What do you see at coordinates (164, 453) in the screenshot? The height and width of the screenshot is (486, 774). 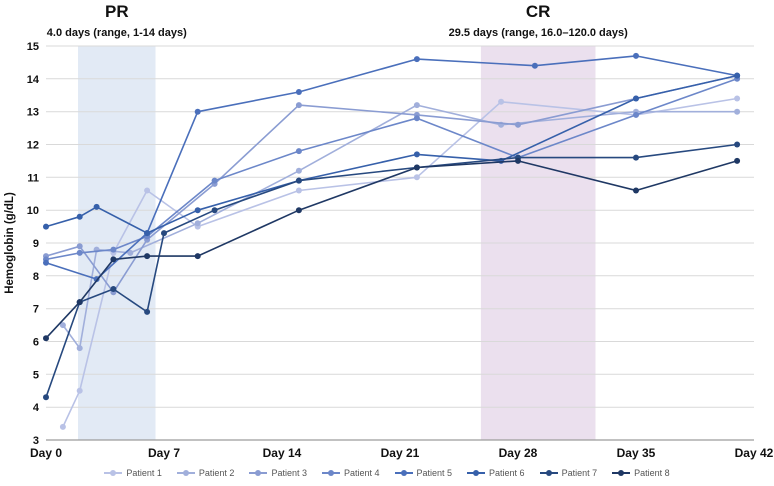 I see `x-tick-label: Day 7` at bounding box center [164, 453].